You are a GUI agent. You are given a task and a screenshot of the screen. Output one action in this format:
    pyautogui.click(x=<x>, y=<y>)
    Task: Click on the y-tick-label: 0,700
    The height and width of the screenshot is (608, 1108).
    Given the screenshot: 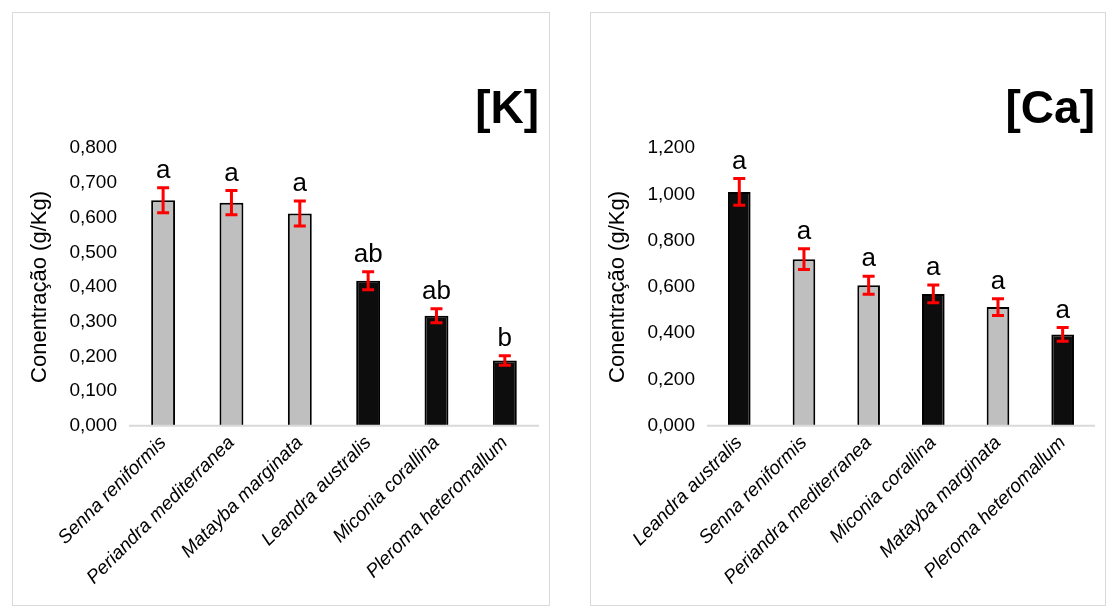 What is the action you would take?
    pyautogui.click(x=93, y=182)
    